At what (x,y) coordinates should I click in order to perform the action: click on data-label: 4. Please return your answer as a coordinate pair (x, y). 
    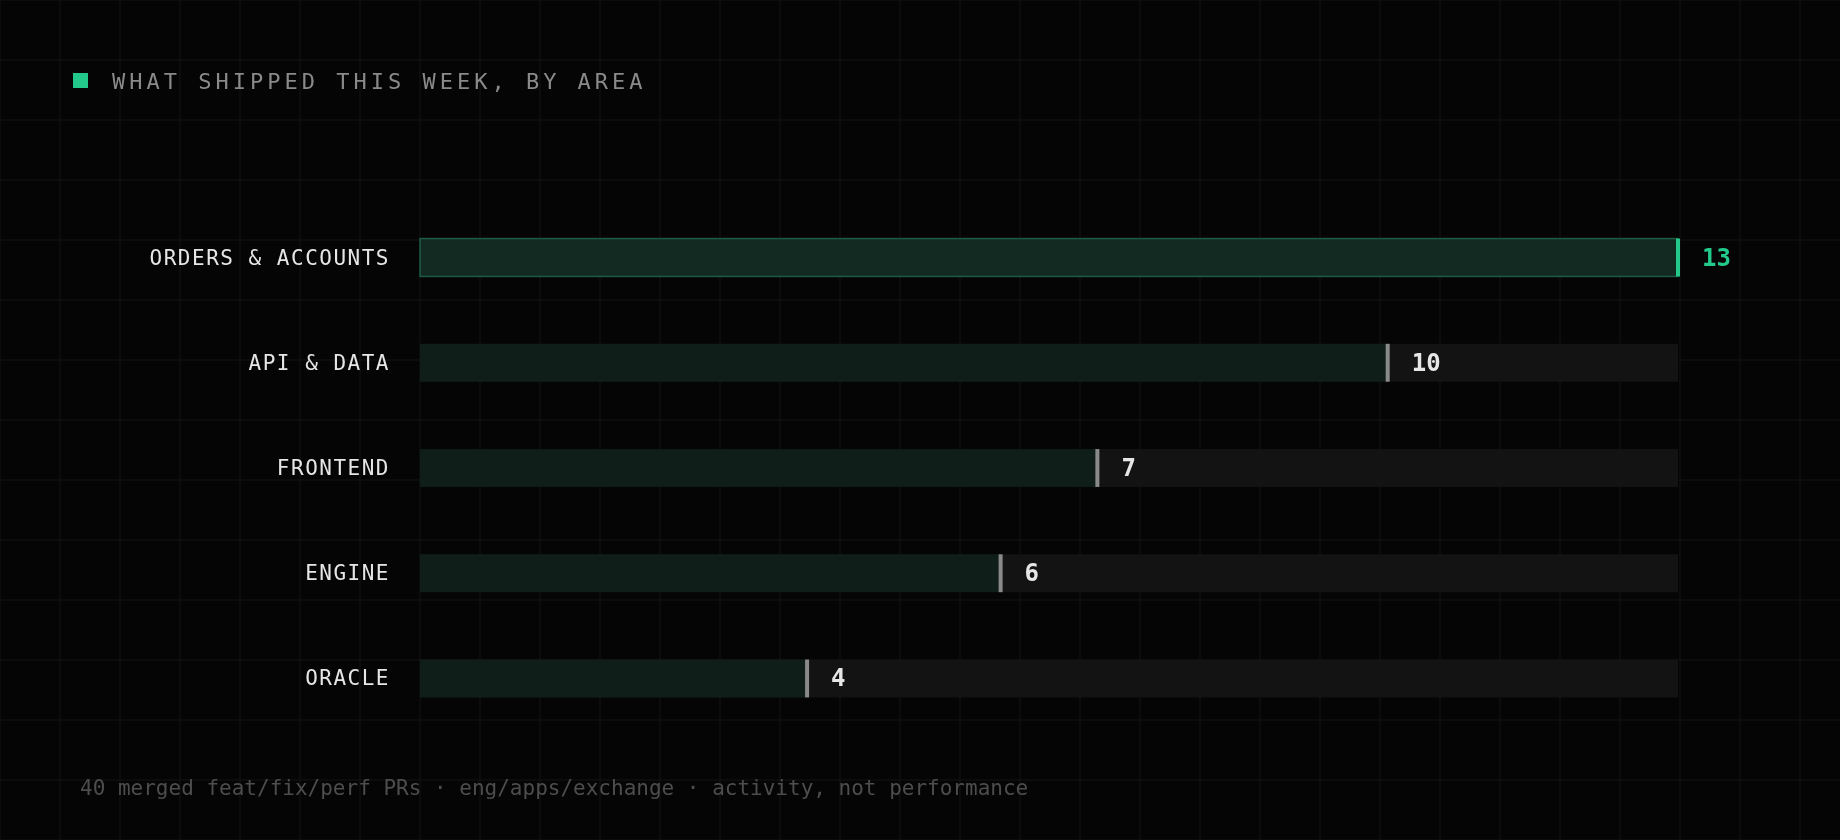
    Looking at the image, I should click on (838, 678).